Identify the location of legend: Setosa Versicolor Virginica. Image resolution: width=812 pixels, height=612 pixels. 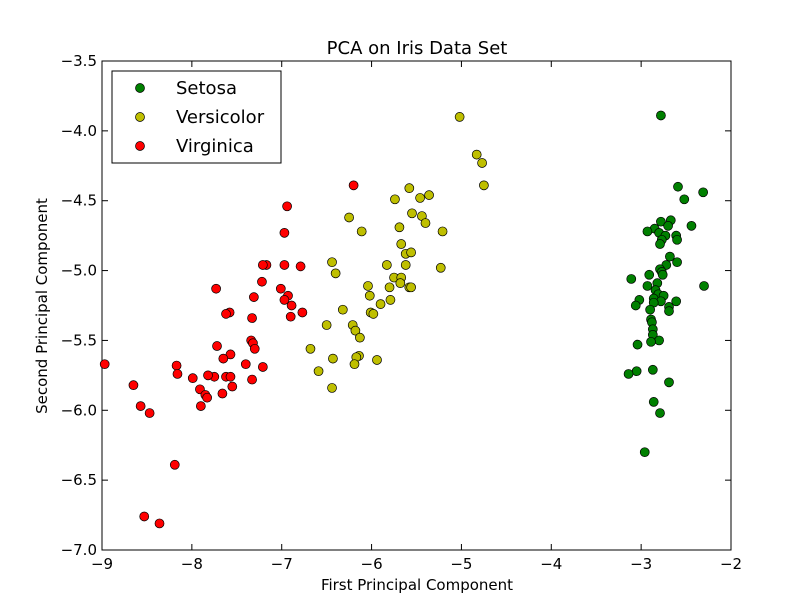
(196, 117).